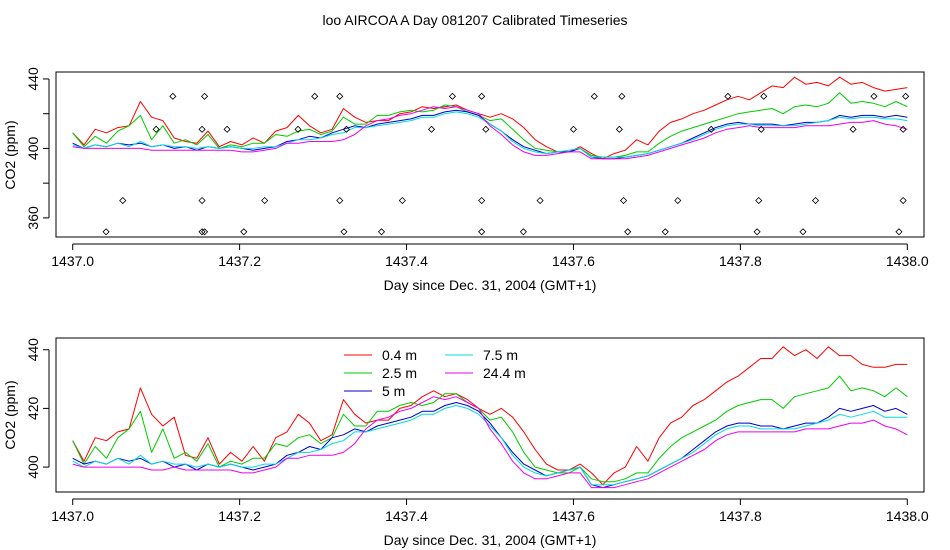 The height and width of the screenshot is (550, 950). What do you see at coordinates (500, 355) in the screenshot?
I see `legend-label: 7.5 m` at bounding box center [500, 355].